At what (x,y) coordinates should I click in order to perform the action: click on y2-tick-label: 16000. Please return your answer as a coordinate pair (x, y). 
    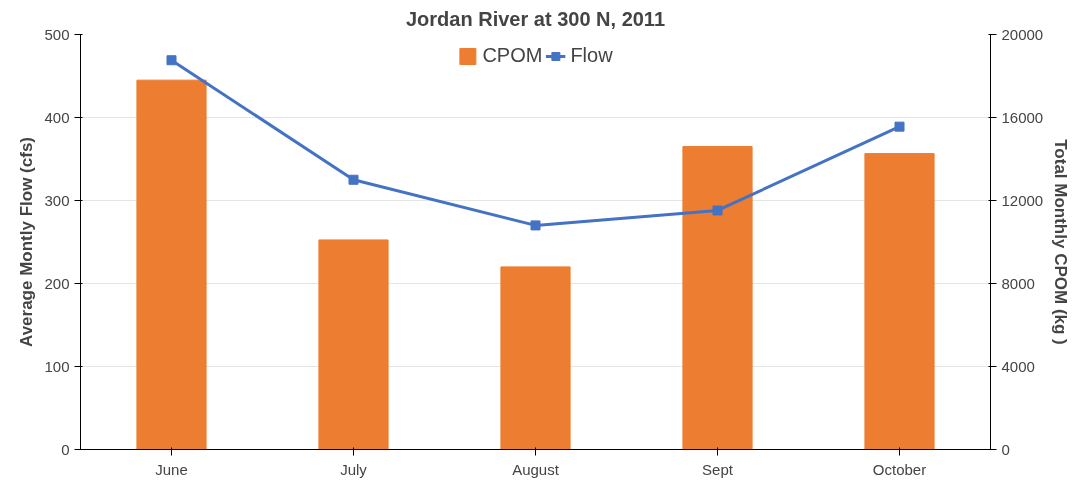
    Looking at the image, I should click on (1022, 117).